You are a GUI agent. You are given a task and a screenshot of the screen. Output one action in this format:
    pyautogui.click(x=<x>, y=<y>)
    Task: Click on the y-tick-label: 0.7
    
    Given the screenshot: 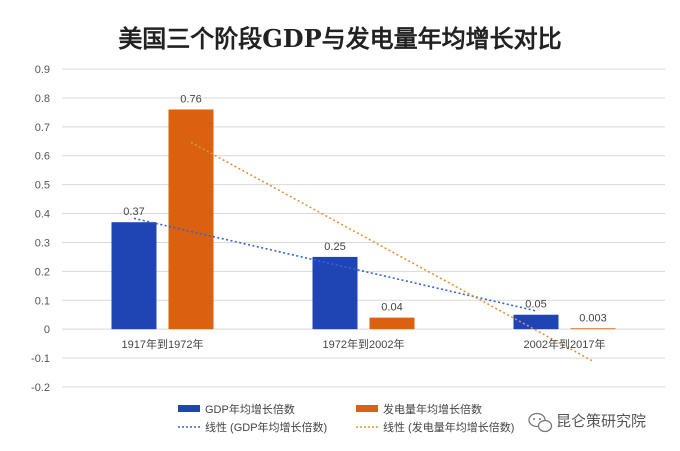 What is the action you would take?
    pyautogui.click(x=42, y=128)
    